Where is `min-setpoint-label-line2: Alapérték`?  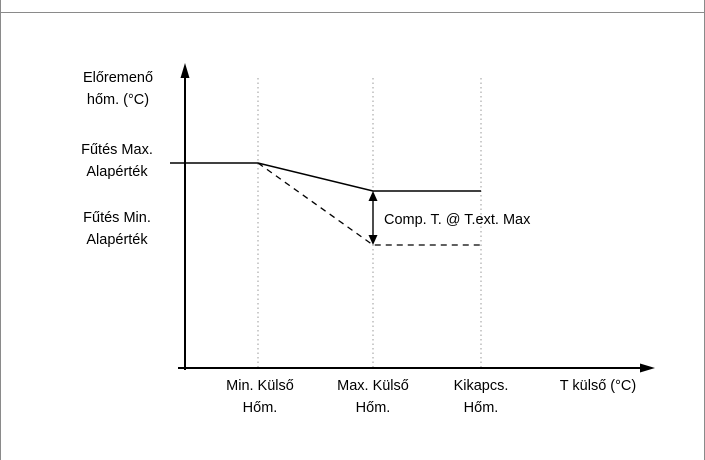
min-setpoint-label-line2: Alapérték is located at coordinates (117, 240).